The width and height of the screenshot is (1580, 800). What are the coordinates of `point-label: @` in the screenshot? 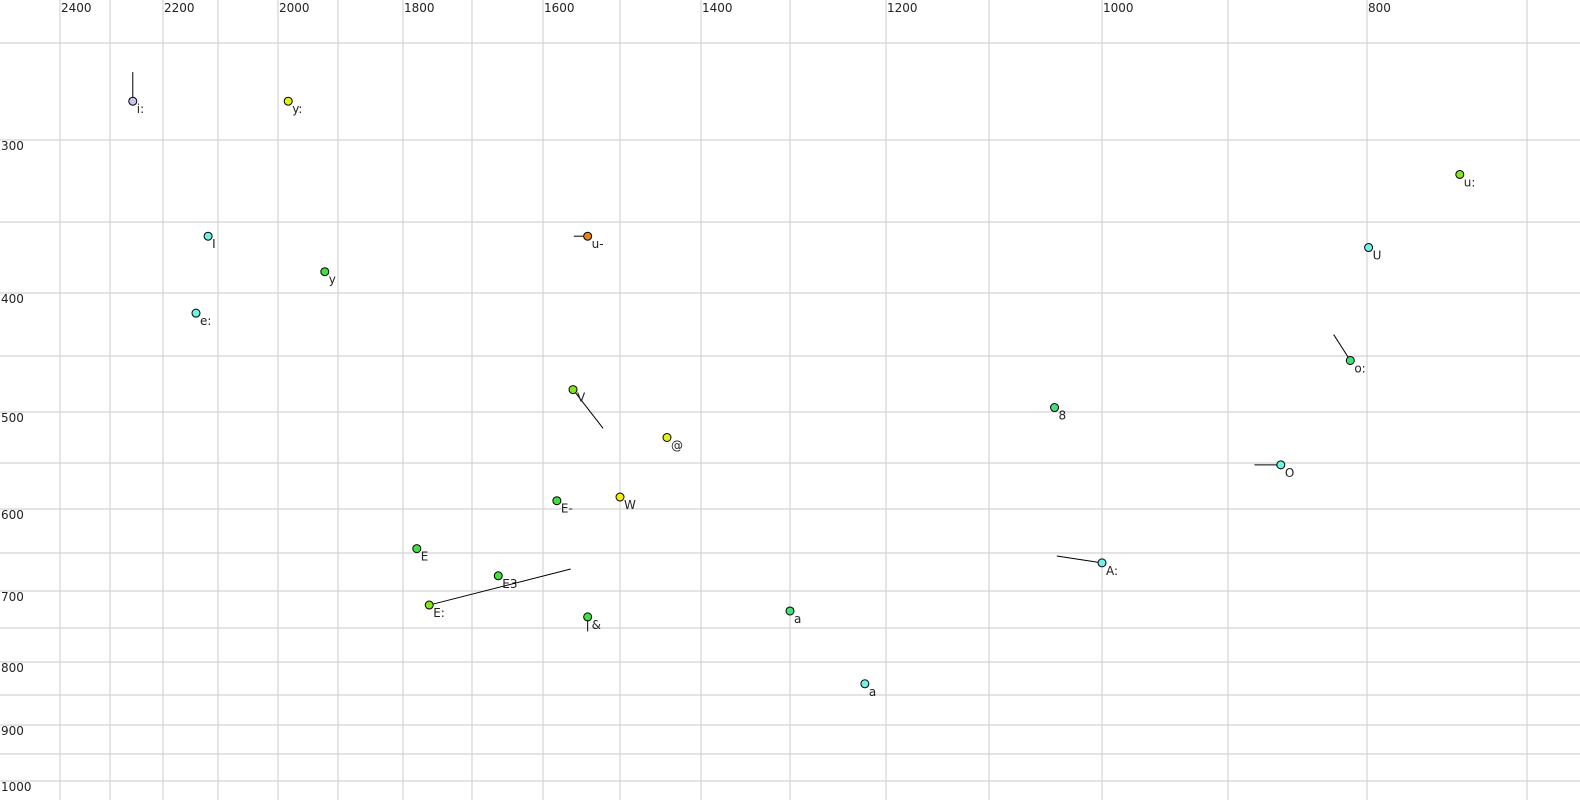 It's located at (677, 446).